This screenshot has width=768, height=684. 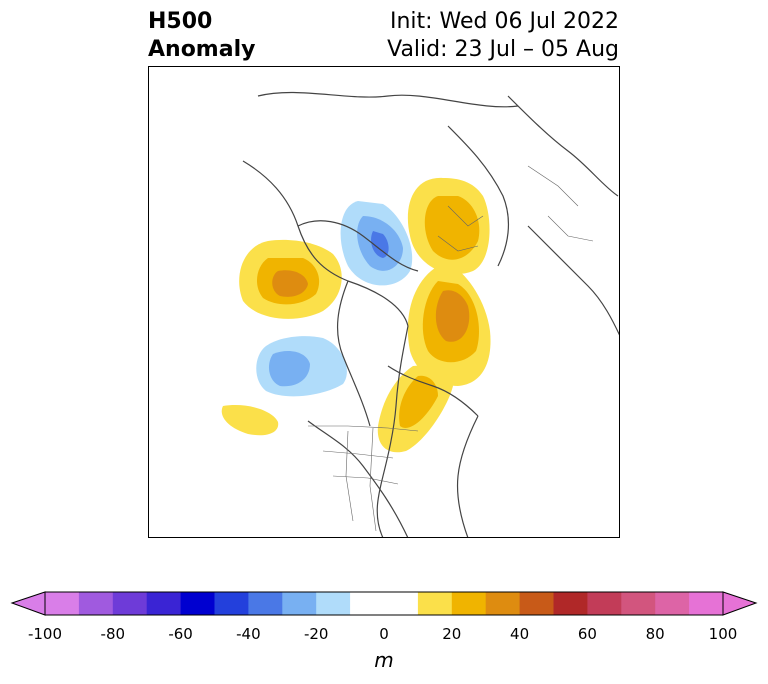 I want to click on valid-range: Valid: 23 Jul – 05 Aug, so click(x=503, y=49).